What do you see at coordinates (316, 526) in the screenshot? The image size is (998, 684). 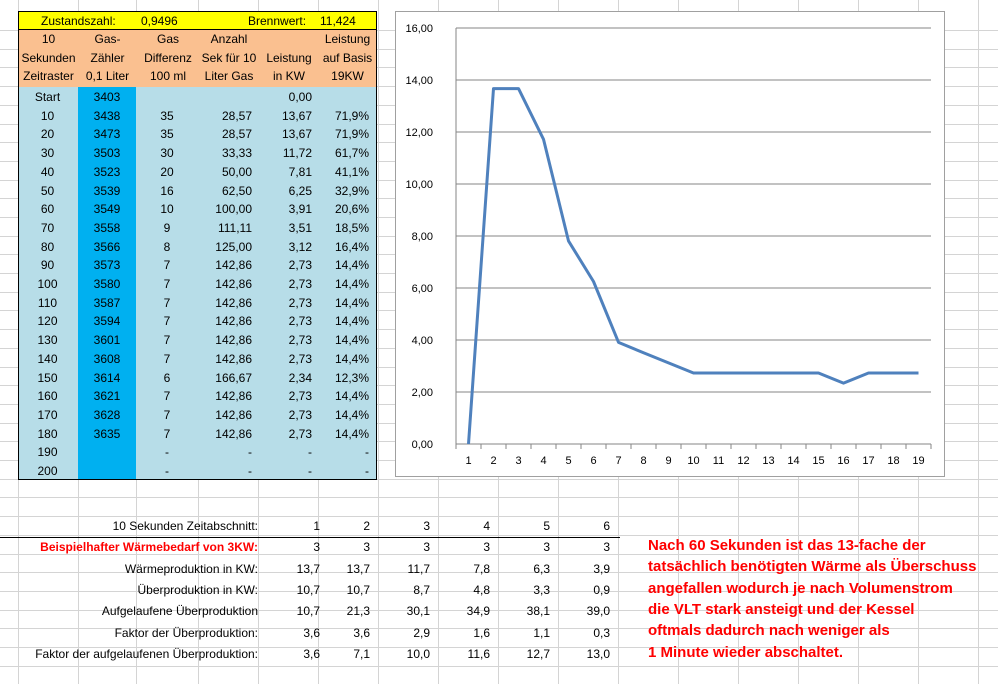 I see `bottom-value-r0-c0: 1` at bounding box center [316, 526].